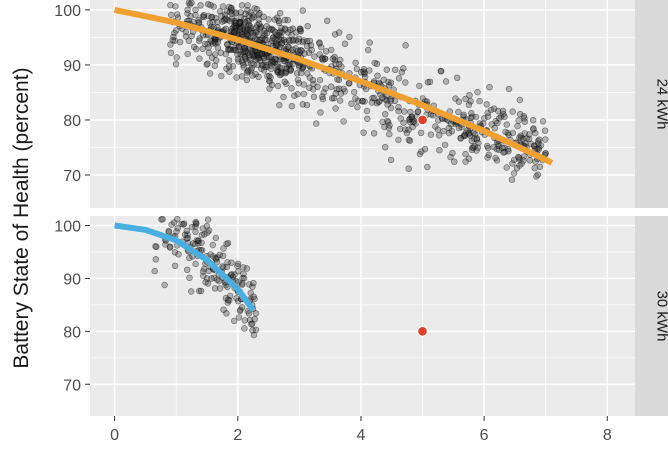 The image size is (668, 451). Describe the element at coordinates (72, 332) in the screenshot. I see `y-tick-label: 80` at that location.